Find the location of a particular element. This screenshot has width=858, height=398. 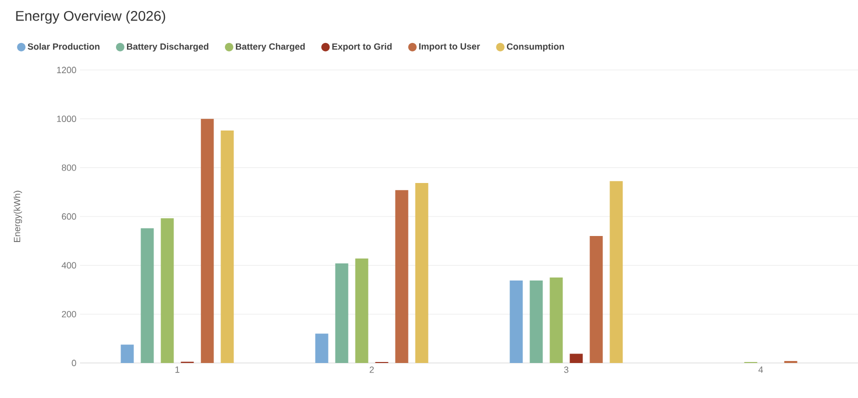

y-tick-label: 200 is located at coordinates (69, 314).